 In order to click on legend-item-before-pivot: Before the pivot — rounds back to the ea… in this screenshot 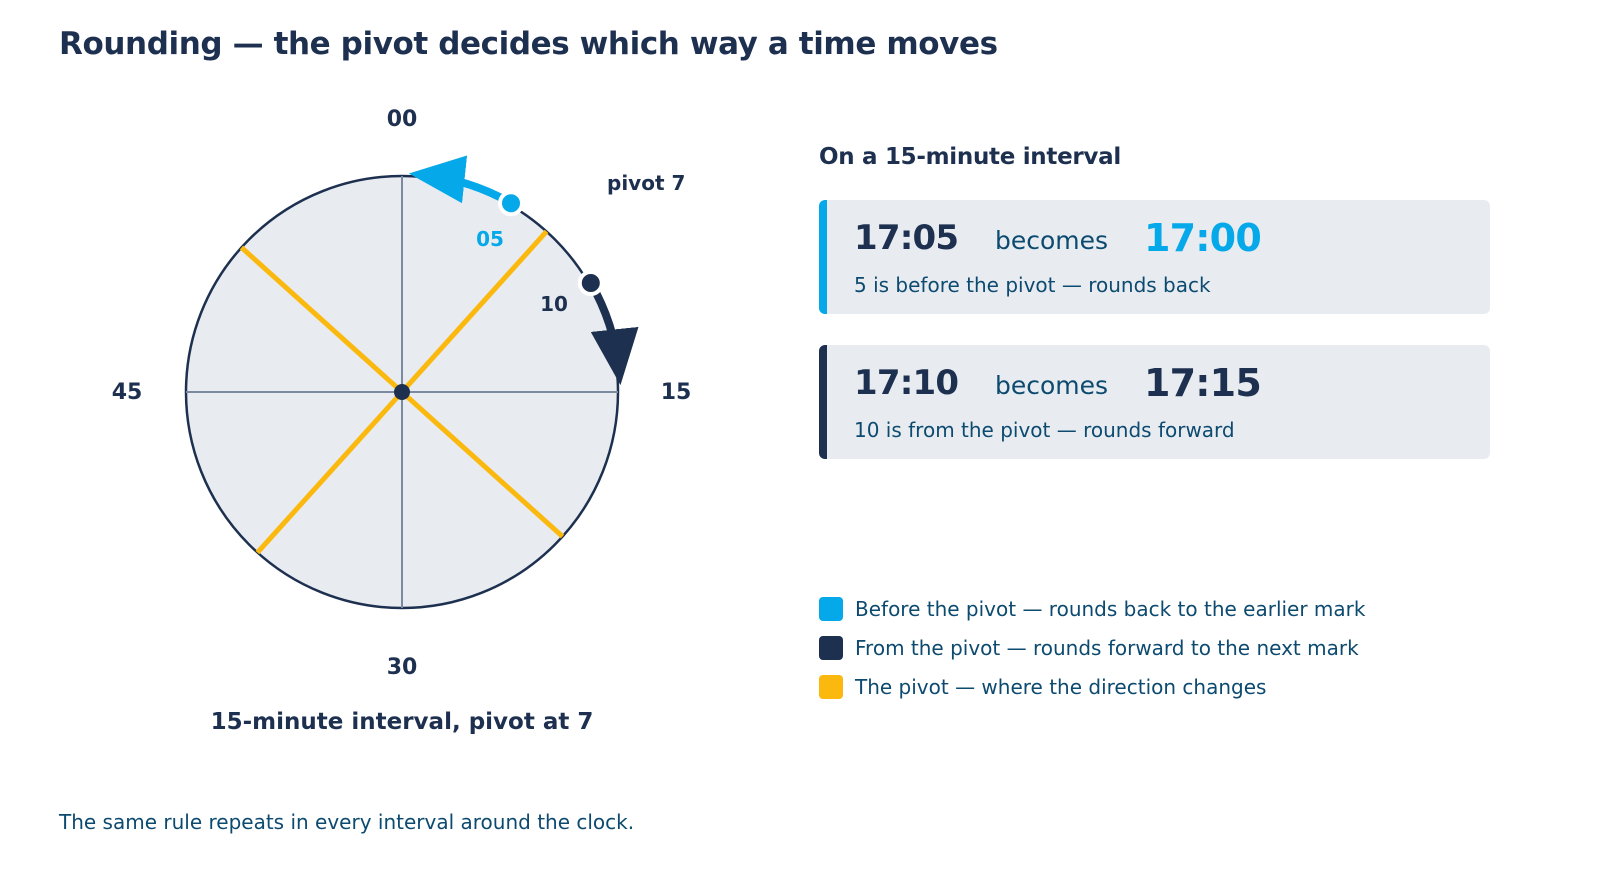, I will do `click(1092, 608)`.